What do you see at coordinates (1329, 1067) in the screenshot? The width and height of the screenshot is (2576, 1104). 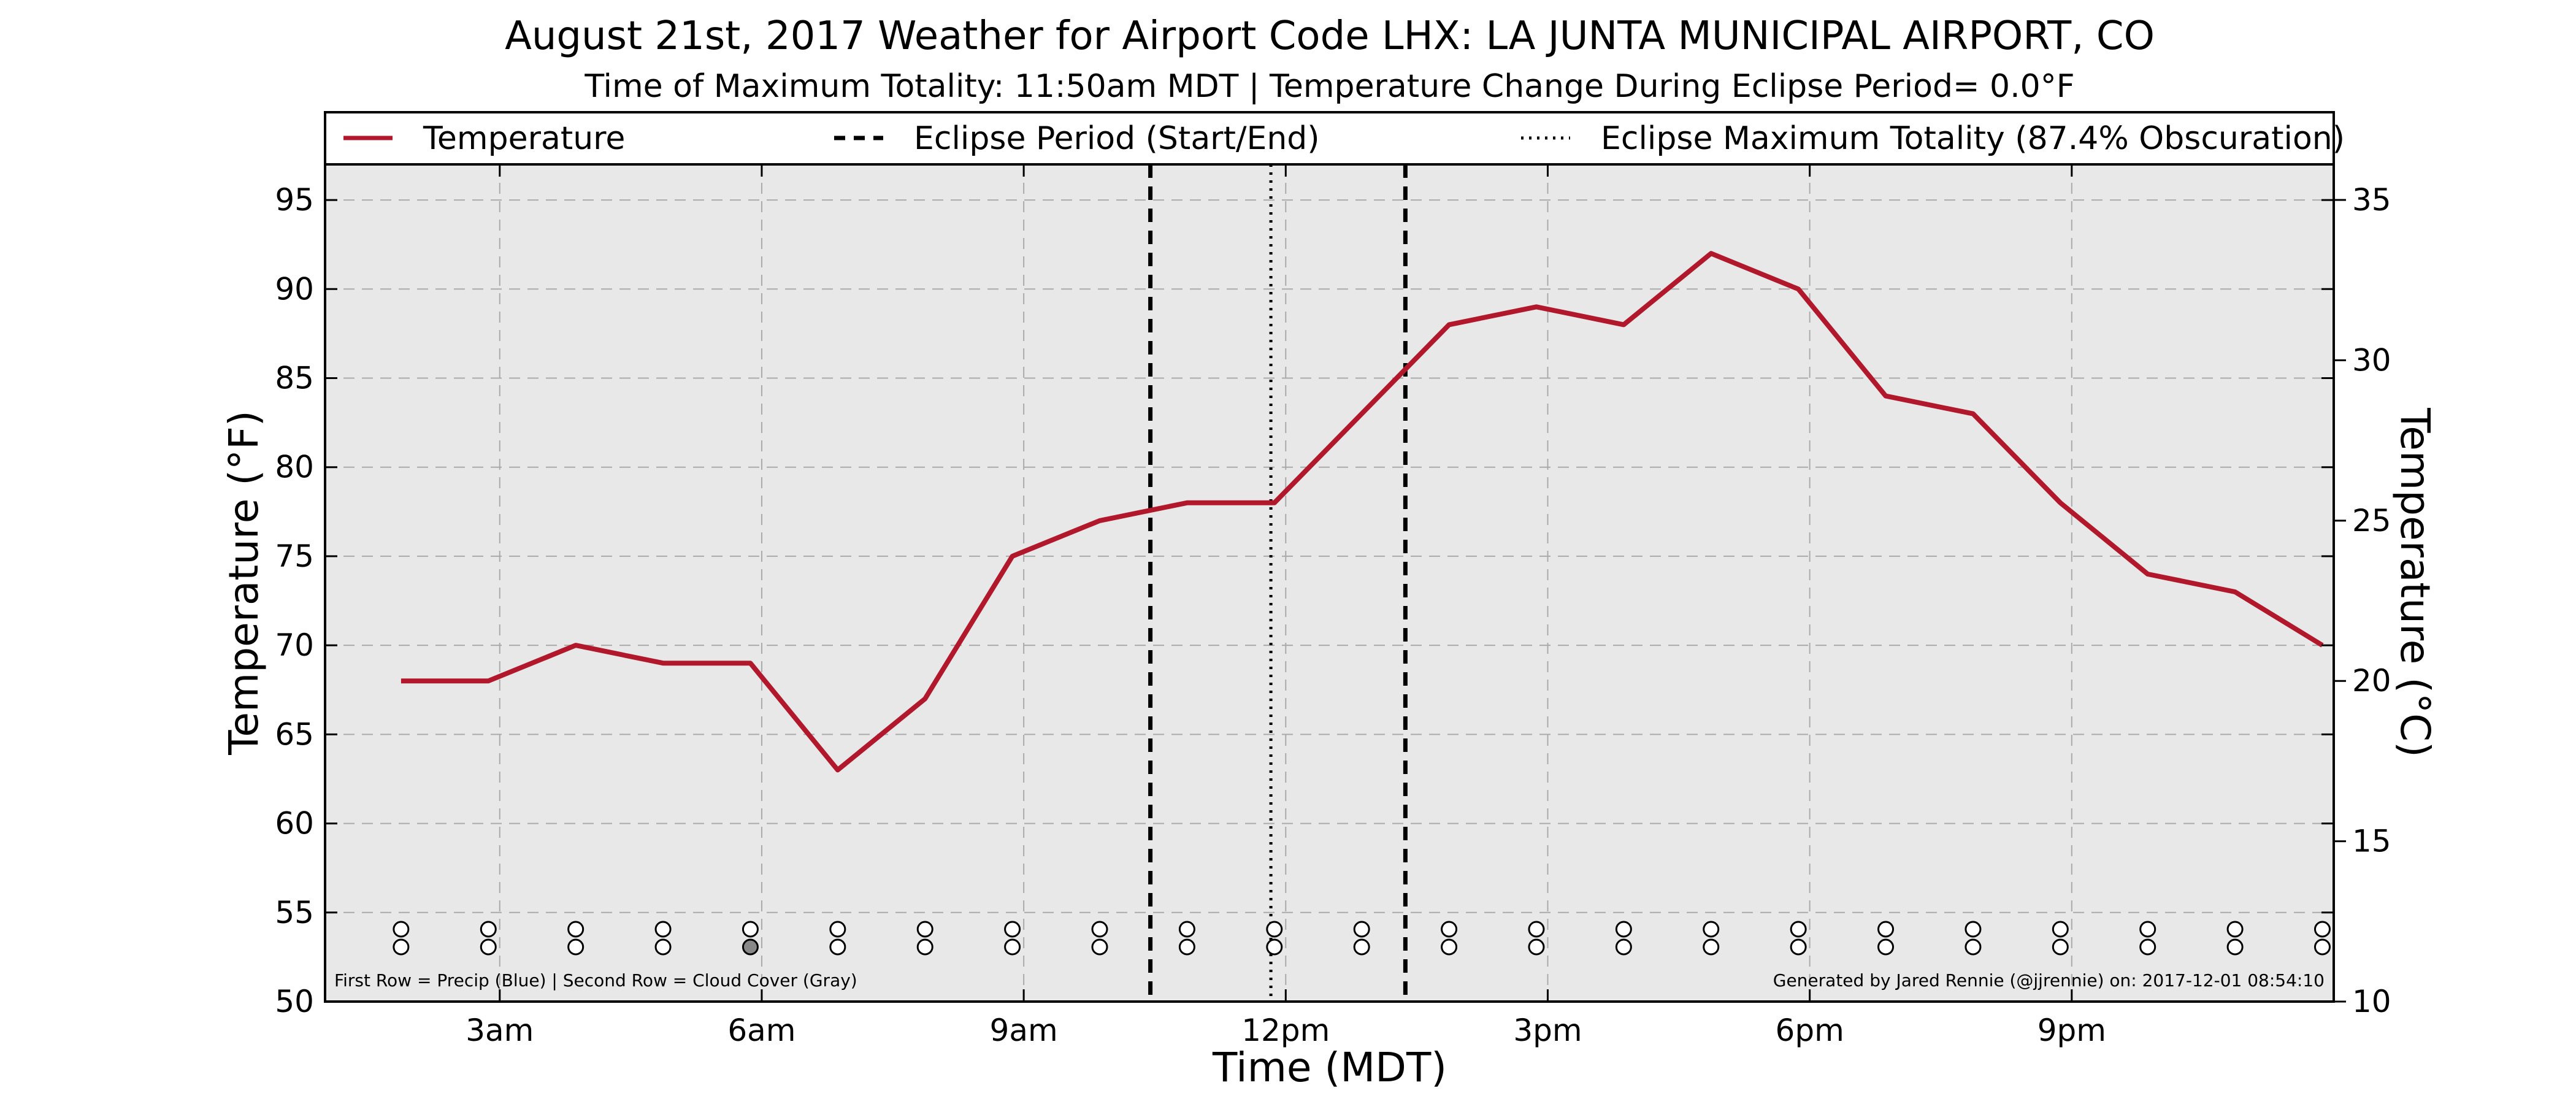 I see `x-axis-label: Time (MDT)` at bounding box center [1329, 1067].